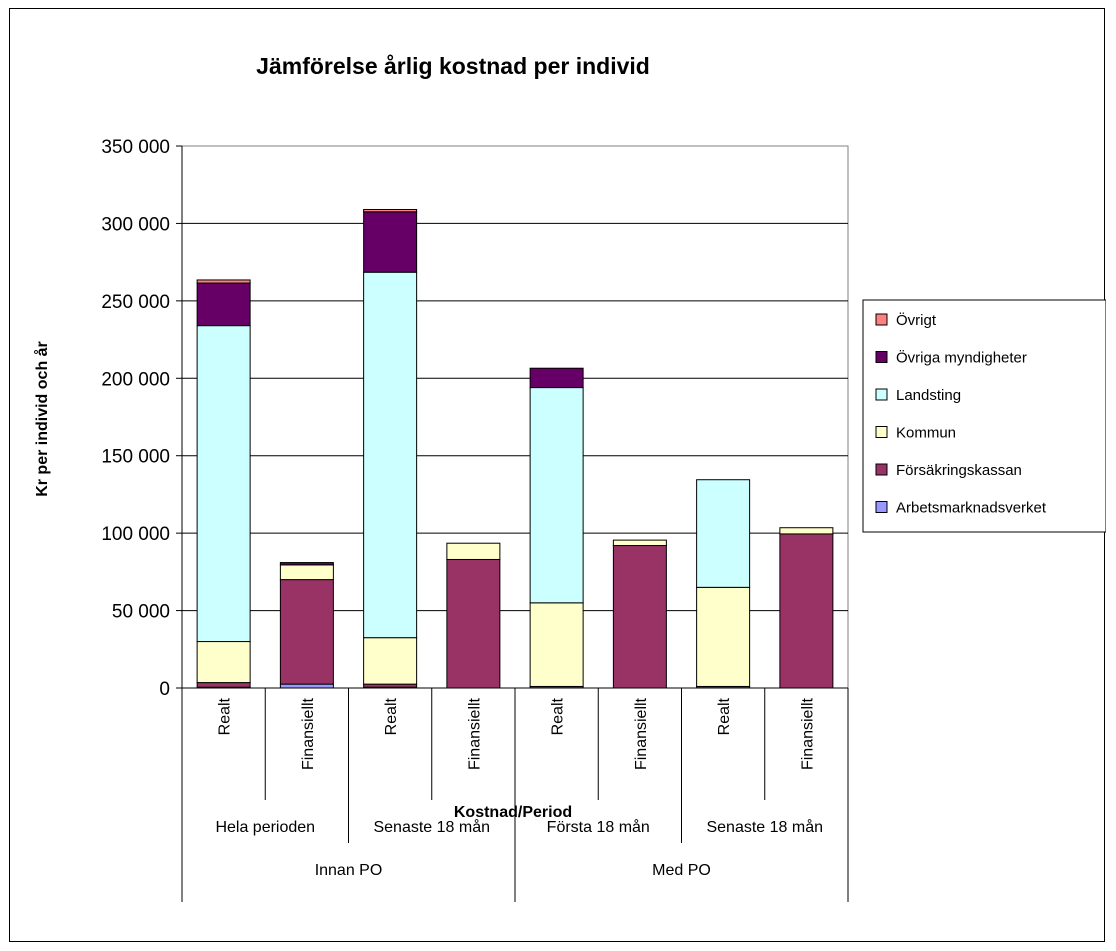 The height and width of the screenshot is (951, 1116). What do you see at coordinates (916, 320) in the screenshot?
I see `legend-item-label: Övrigt` at bounding box center [916, 320].